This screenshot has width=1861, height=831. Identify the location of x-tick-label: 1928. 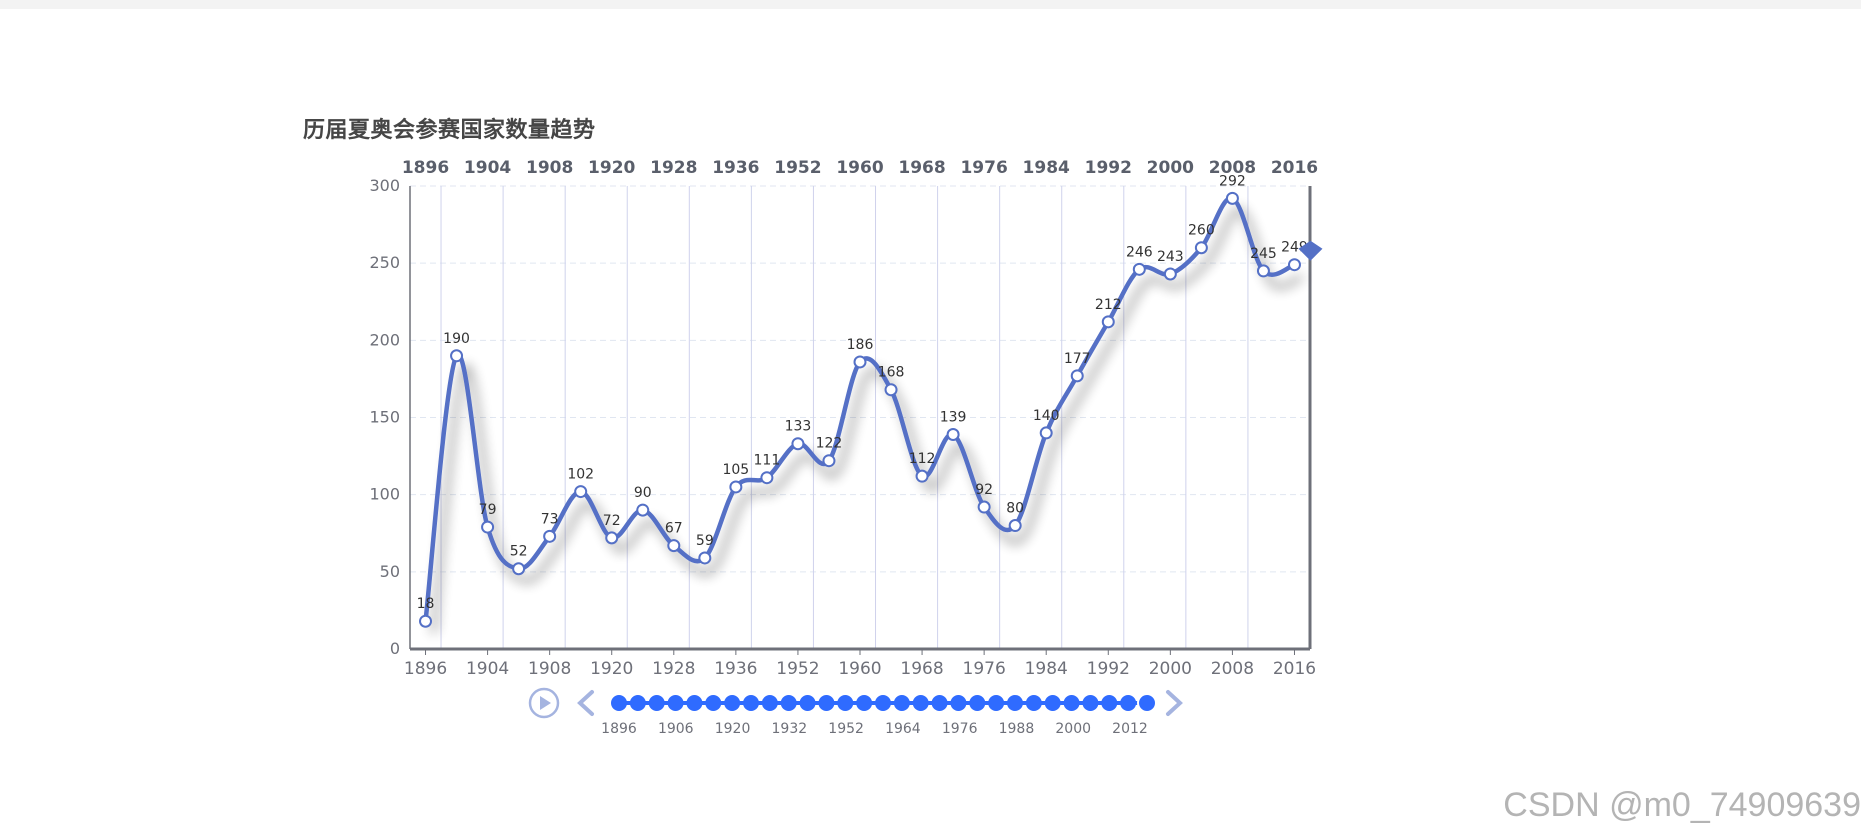
(673, 669).